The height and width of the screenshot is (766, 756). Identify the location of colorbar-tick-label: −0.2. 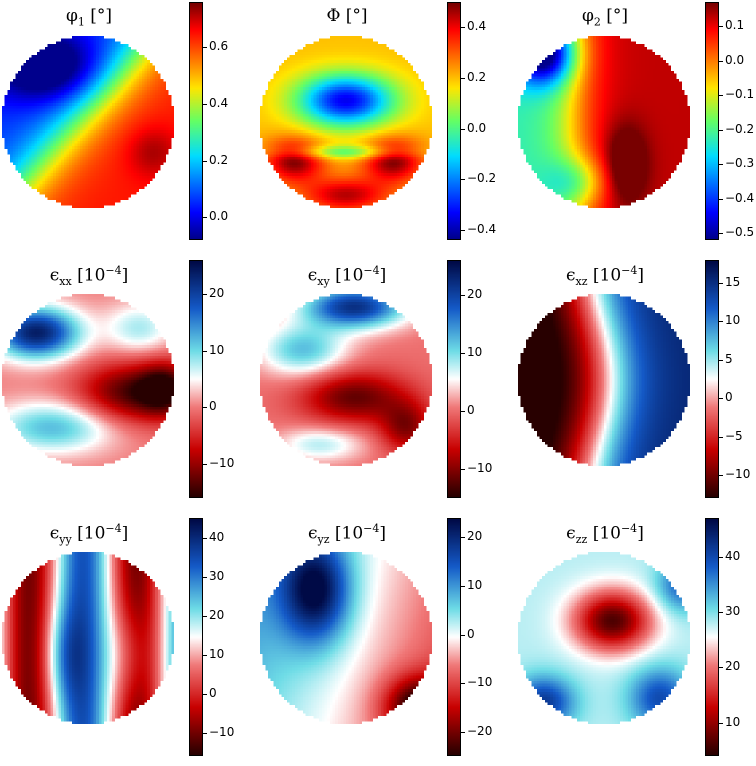
(482, 178).